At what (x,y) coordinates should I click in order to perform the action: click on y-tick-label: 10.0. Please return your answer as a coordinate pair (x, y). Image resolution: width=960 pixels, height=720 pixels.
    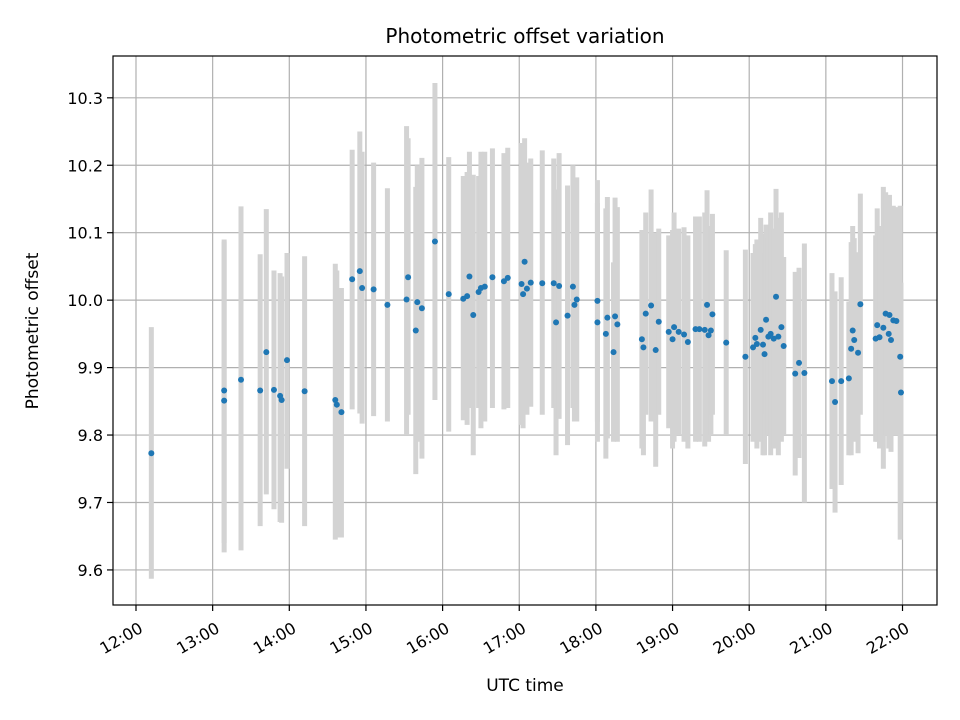
    Looking at the image, I should click on (85, 300).